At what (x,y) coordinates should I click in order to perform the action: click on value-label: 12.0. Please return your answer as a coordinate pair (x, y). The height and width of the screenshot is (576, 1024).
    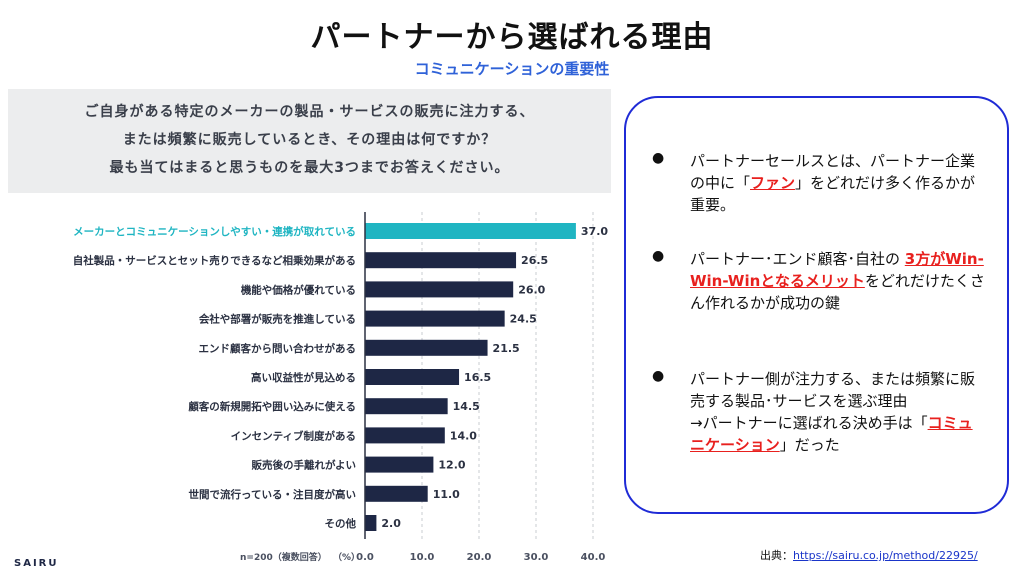
    Looking at the image, I should click on (451, 465).